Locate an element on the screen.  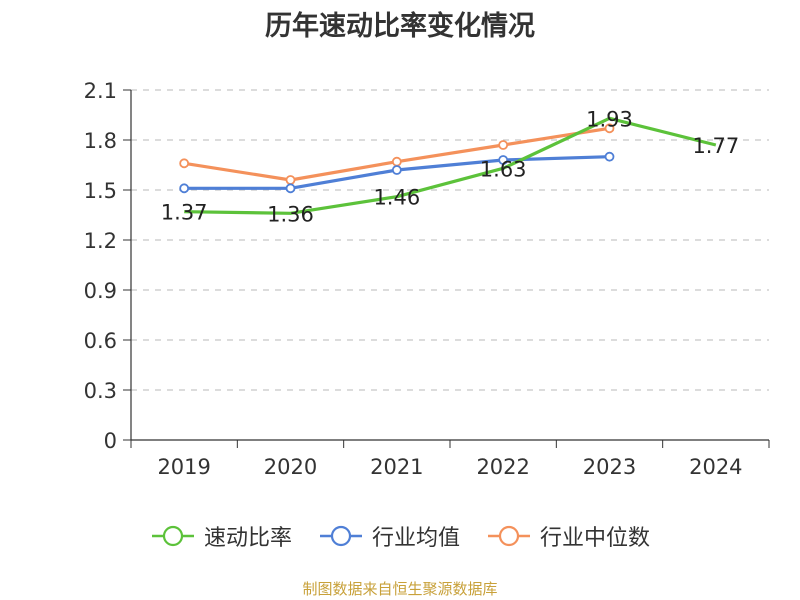
data-label: 1.46 is located at coordinates (396, 198).